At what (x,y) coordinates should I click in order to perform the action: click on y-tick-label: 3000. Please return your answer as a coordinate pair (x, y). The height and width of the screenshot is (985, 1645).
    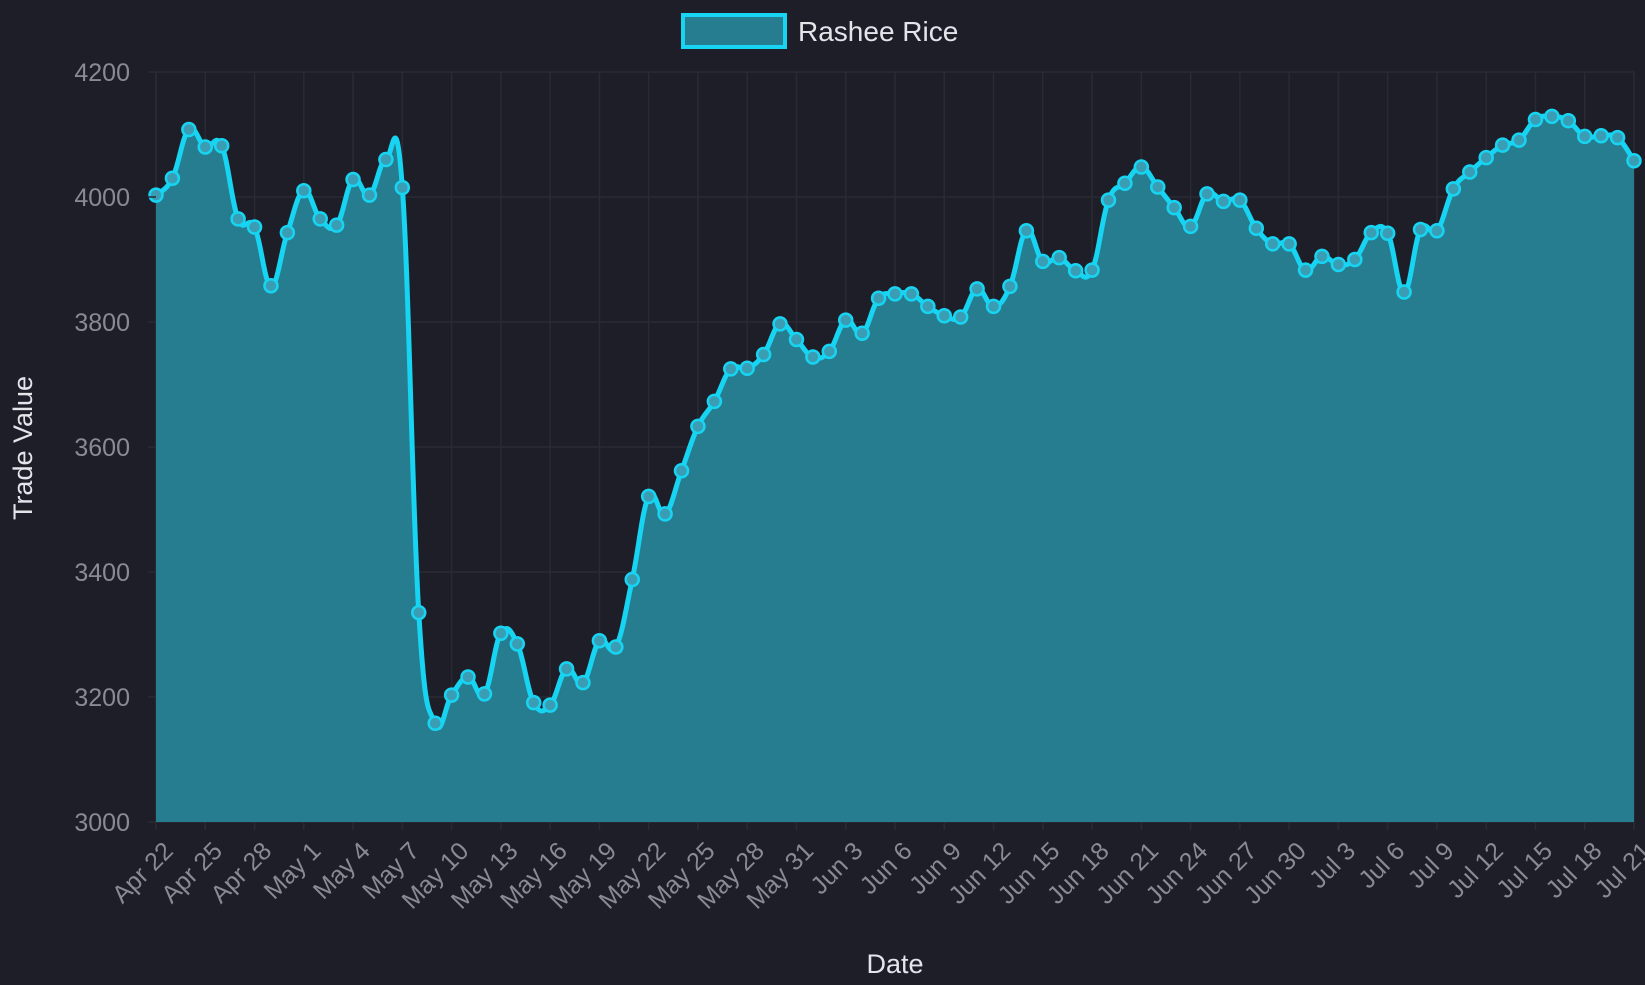
    Looking at the image, I should click on (102, 823).